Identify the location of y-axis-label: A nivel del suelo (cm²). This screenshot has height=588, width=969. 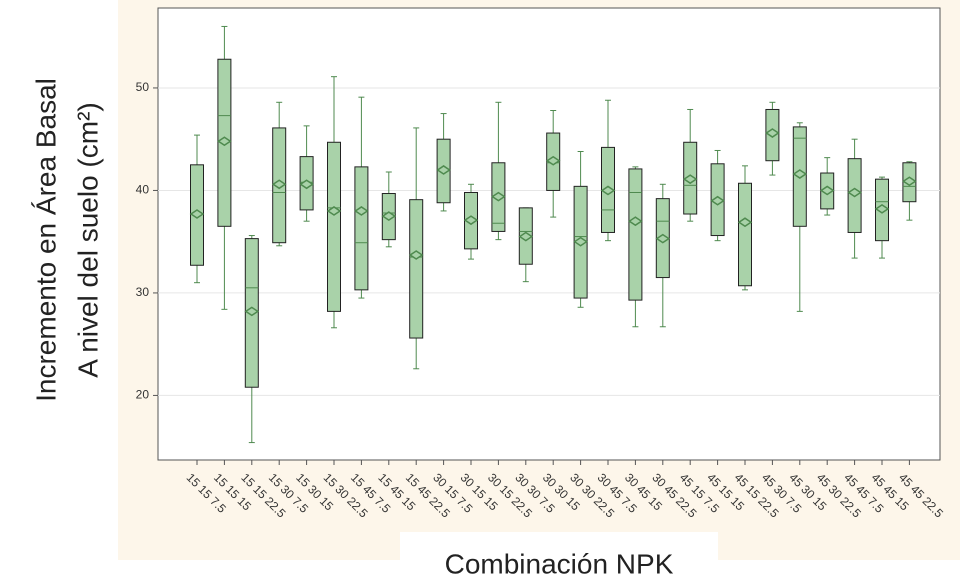
(87, 239).